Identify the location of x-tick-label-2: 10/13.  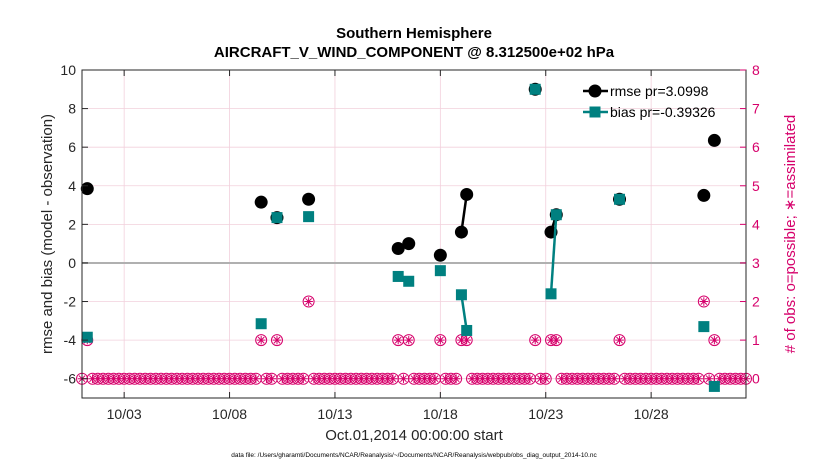
(334, 414).